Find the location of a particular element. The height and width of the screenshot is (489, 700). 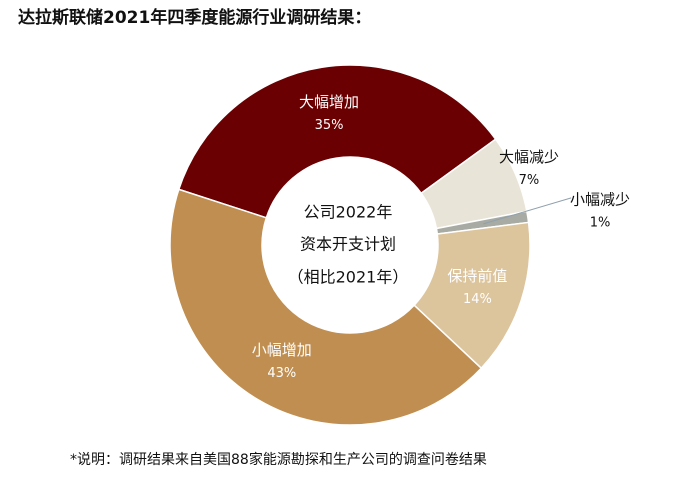

category-label: 大幅增加 is located at coordinates (329, 102).